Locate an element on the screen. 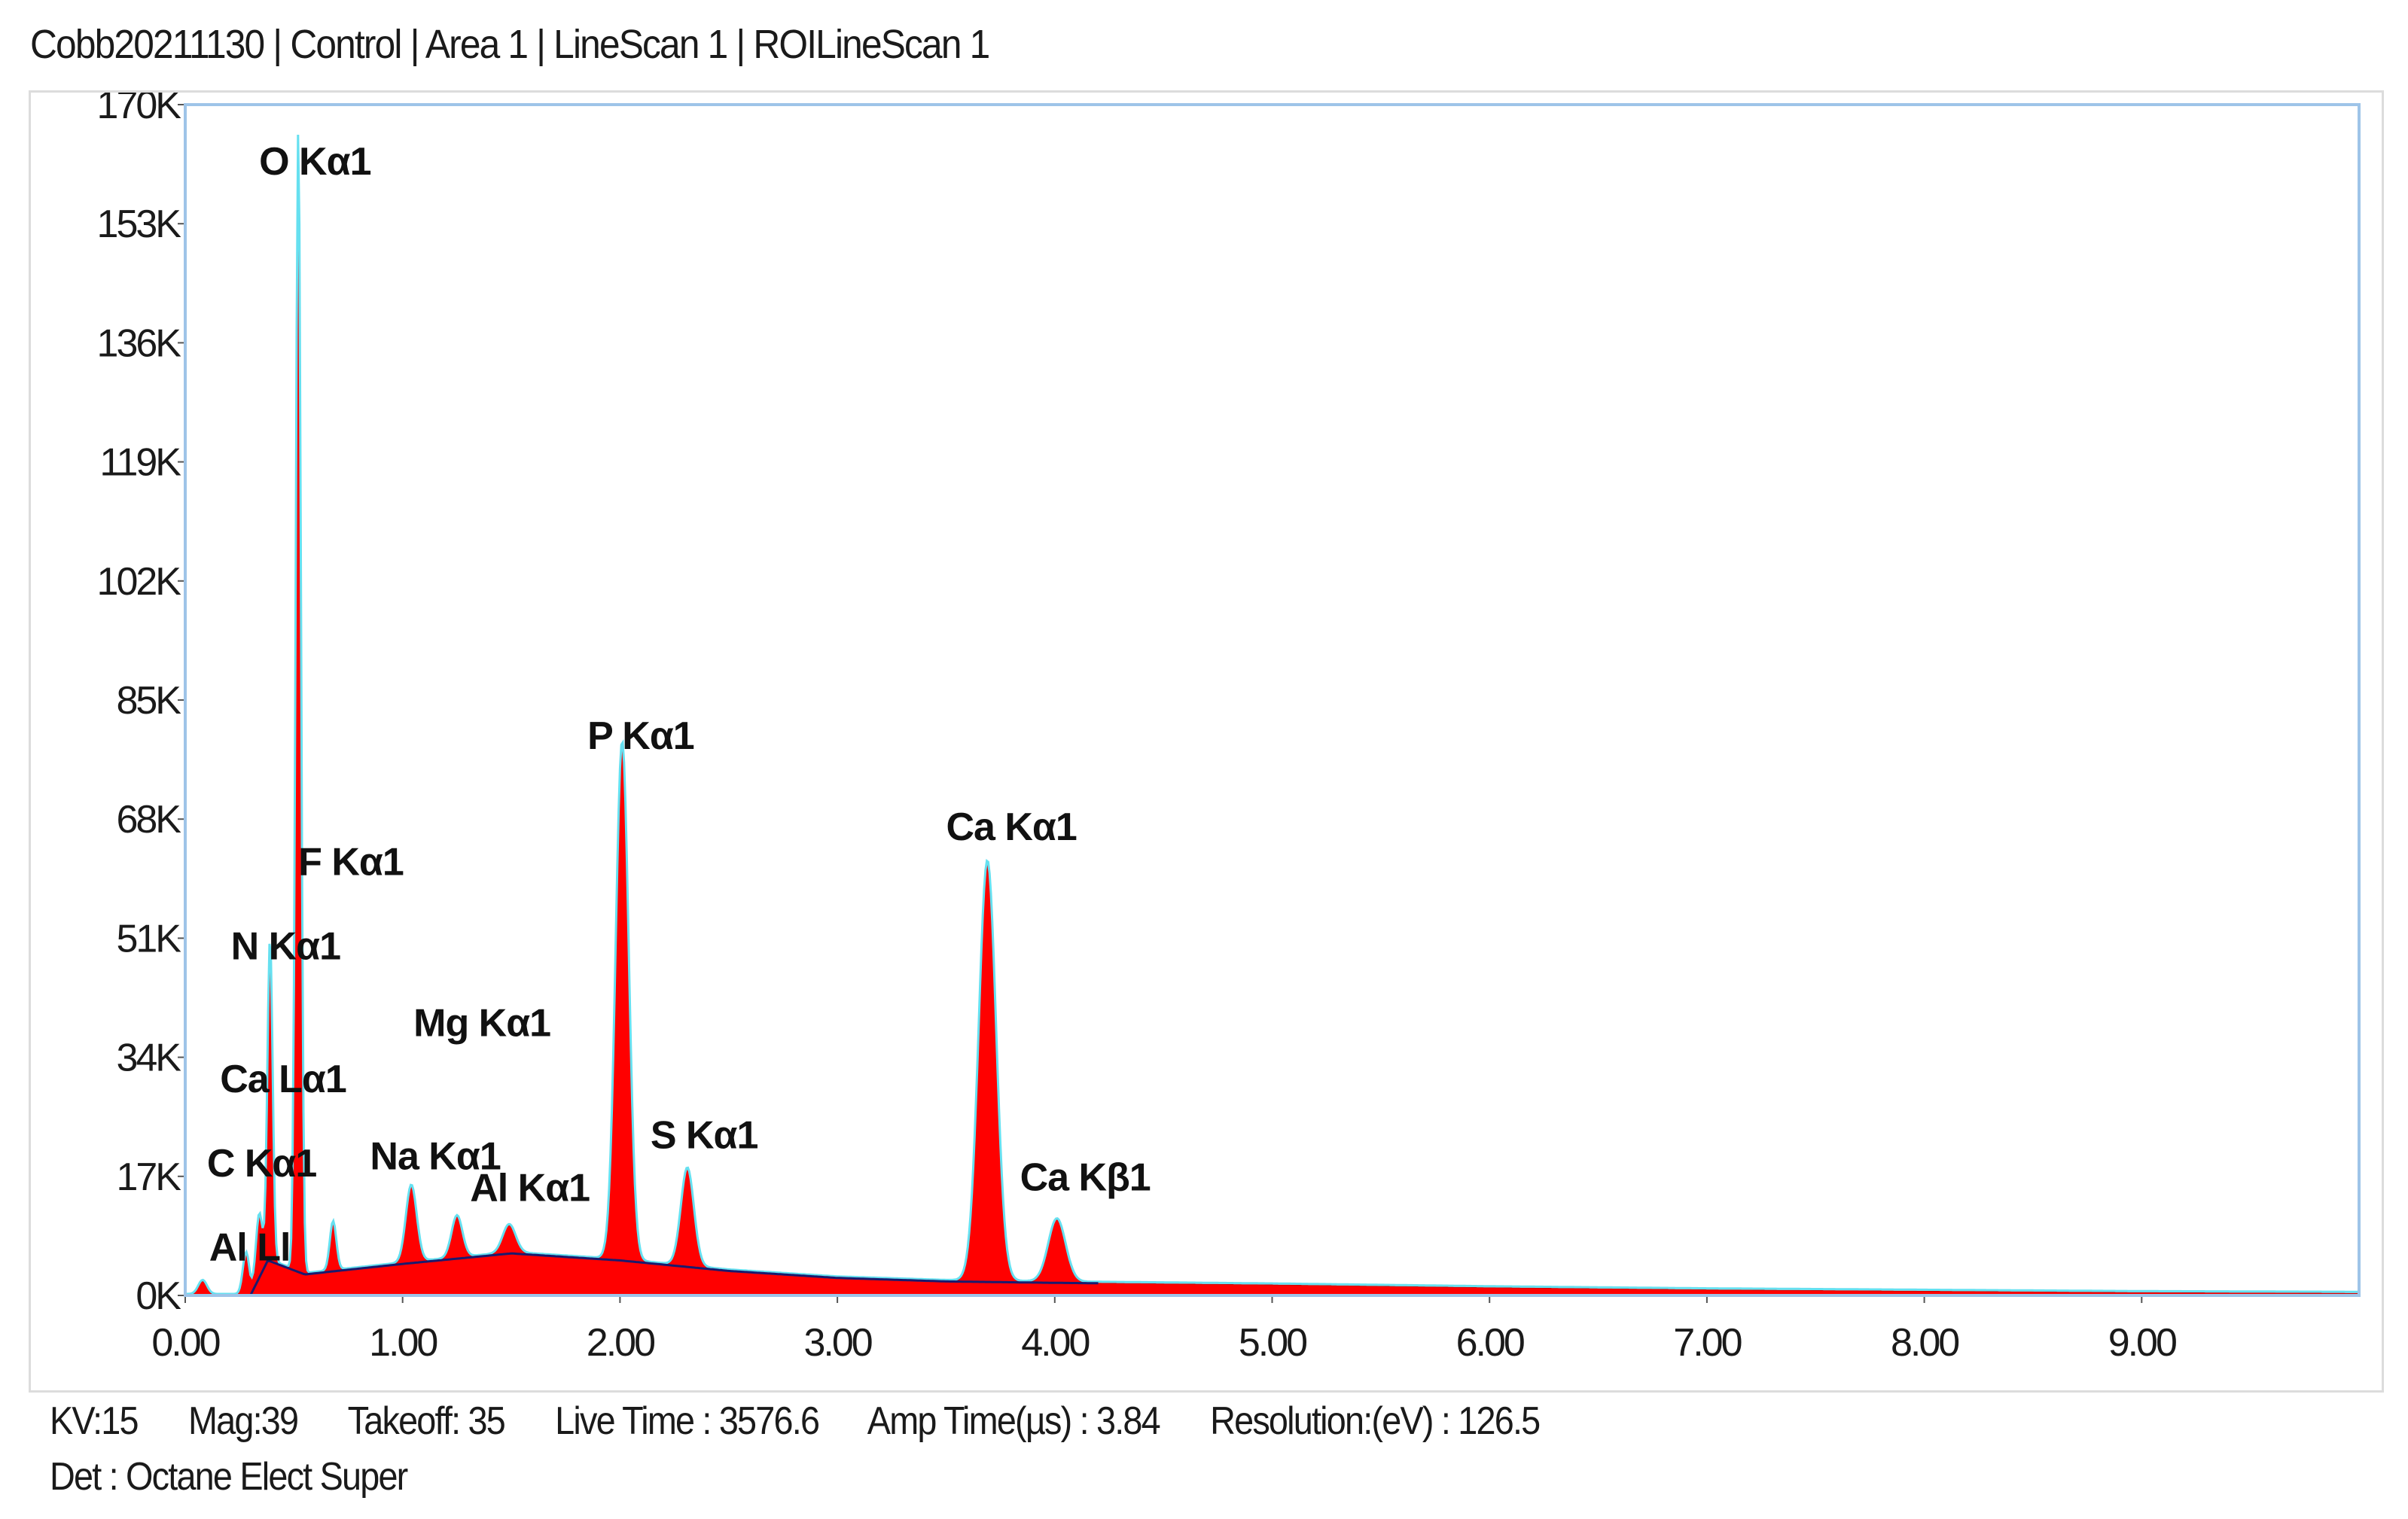 Image resolution: width=2408 pixels, height=1519 pixels. peak-label: O Kα1 is located at coordinates (314, 162).